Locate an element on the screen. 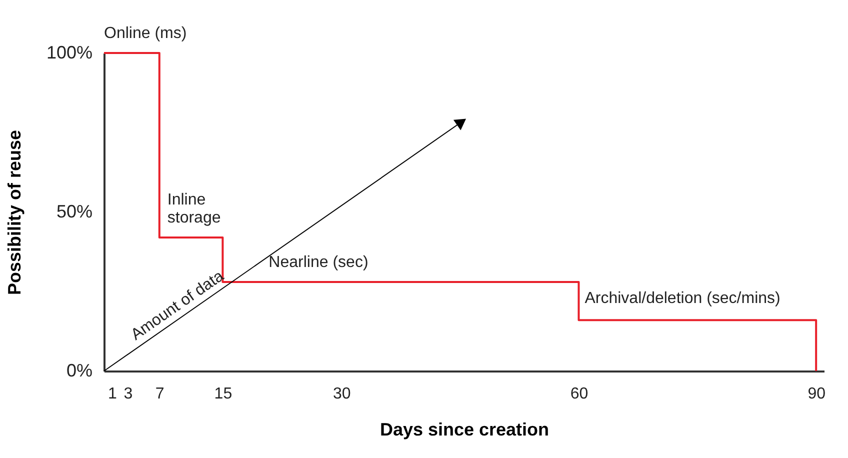  x-tick-label: 7 is located at coordinates (159, 394).